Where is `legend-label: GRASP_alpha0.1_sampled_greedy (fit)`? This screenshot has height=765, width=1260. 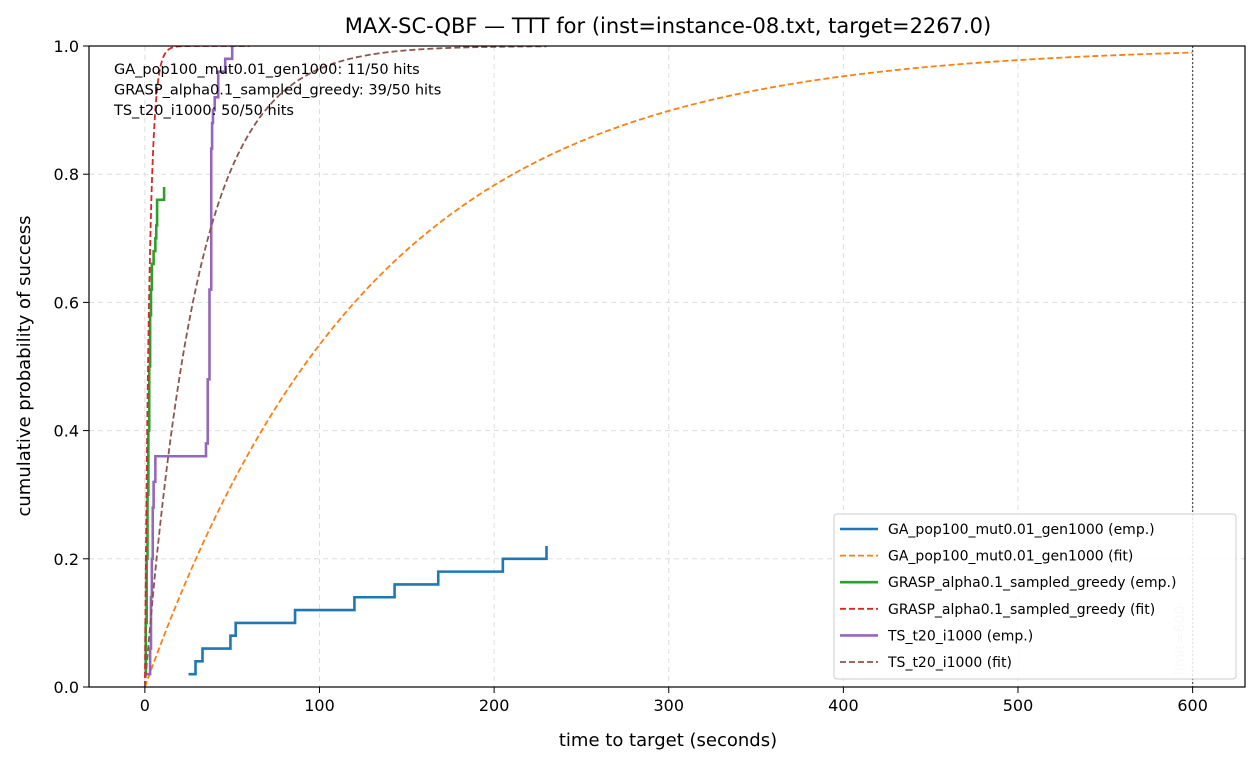 legend-label: GRASP_alpha0.1_sampled_greedy (fit) is located at coordinates (1021, 610).